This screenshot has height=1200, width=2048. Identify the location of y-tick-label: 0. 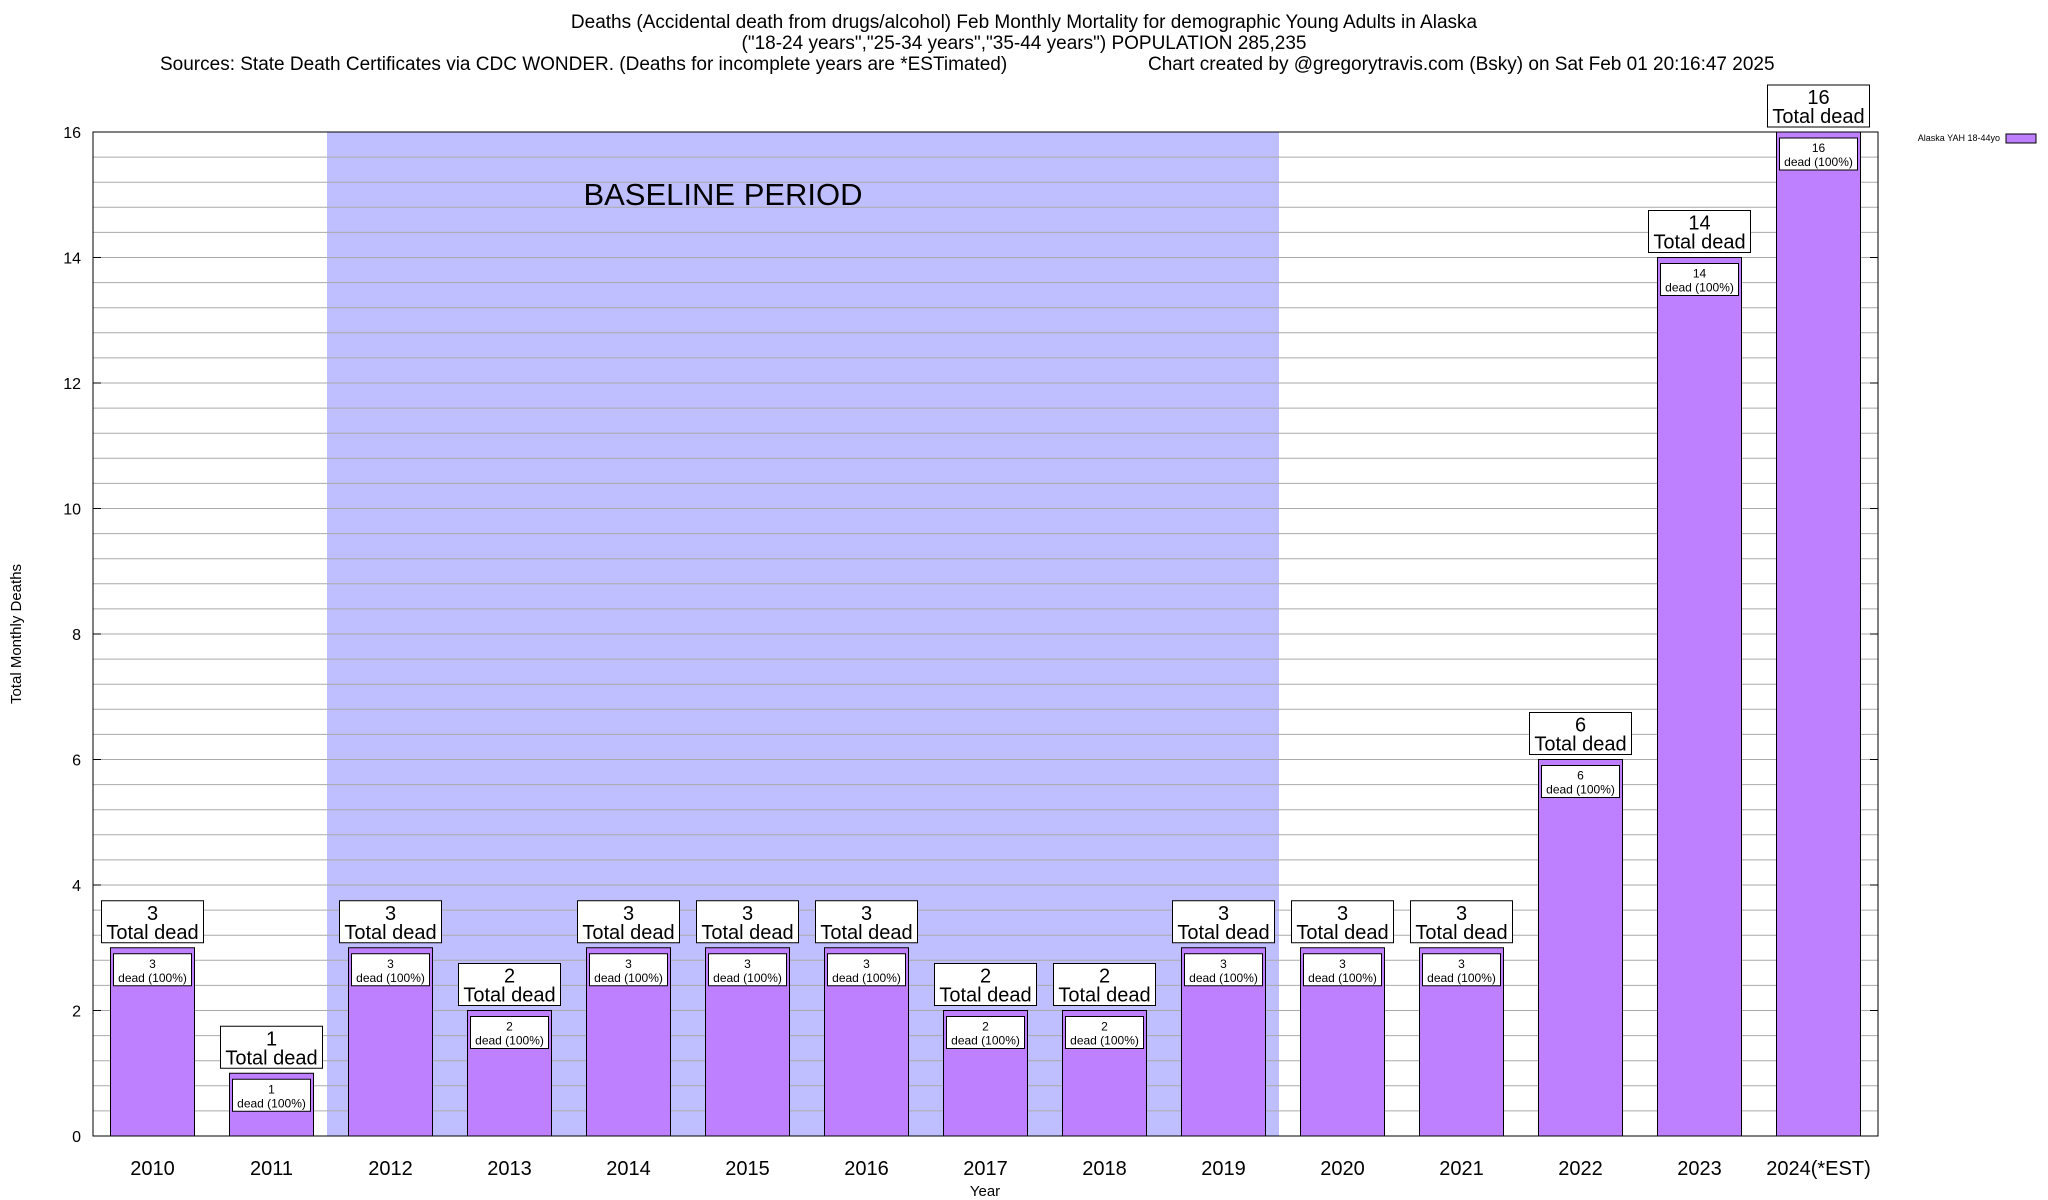
(76, 1137).